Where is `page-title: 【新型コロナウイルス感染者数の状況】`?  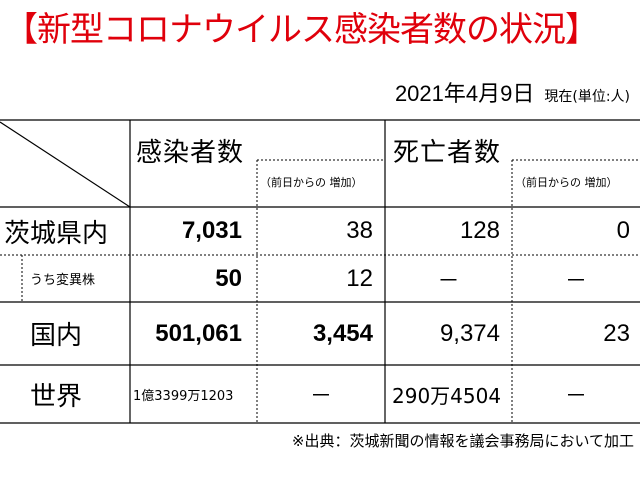 page-title: 【新型コロナウイルス感染者数の状況】 is located at coordinates (301, 30).